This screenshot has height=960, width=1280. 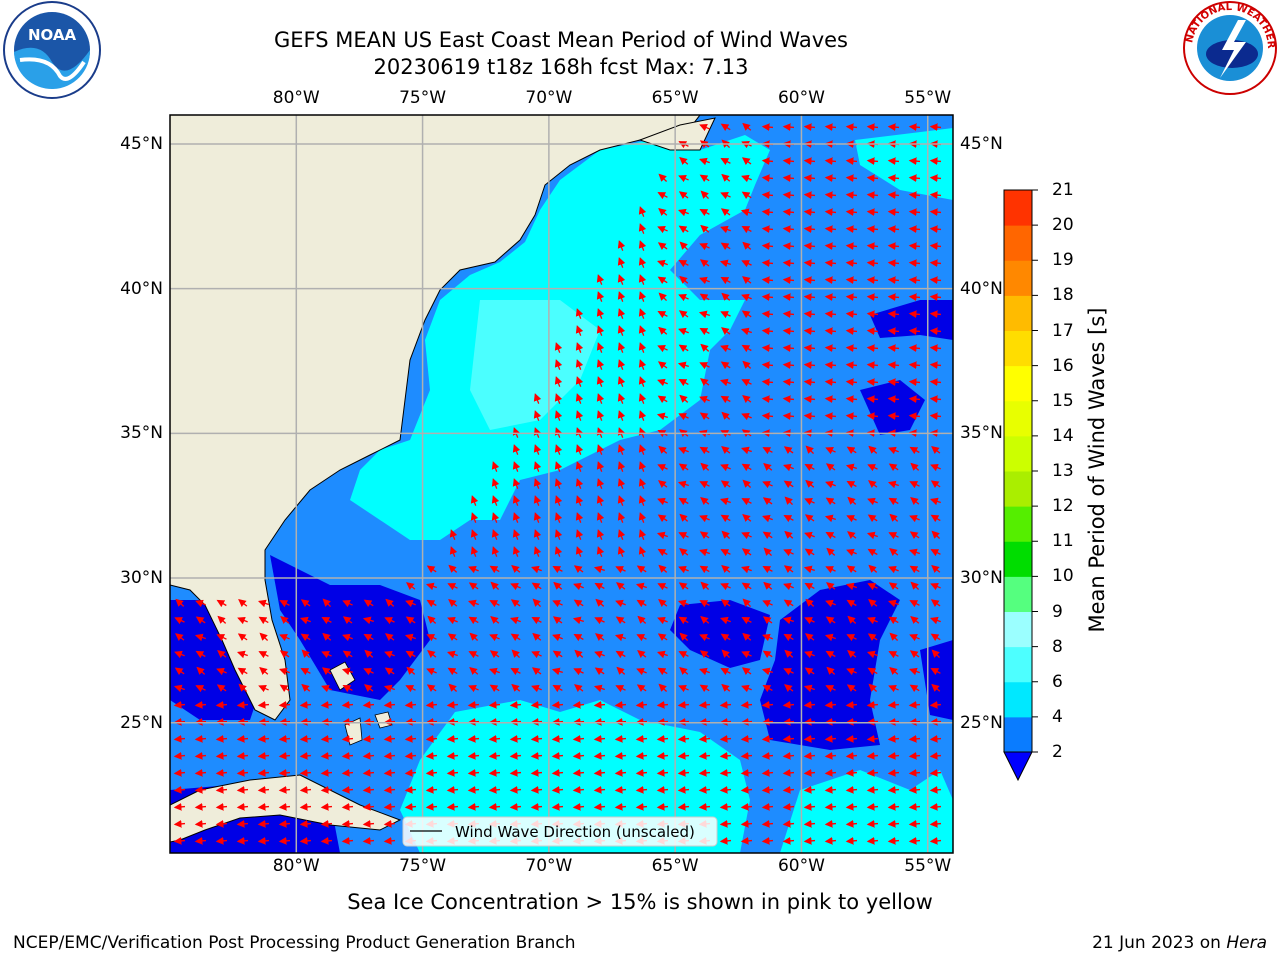 I want to click on lon-tick-bottom: 55°W, so click(x=928, y=866).